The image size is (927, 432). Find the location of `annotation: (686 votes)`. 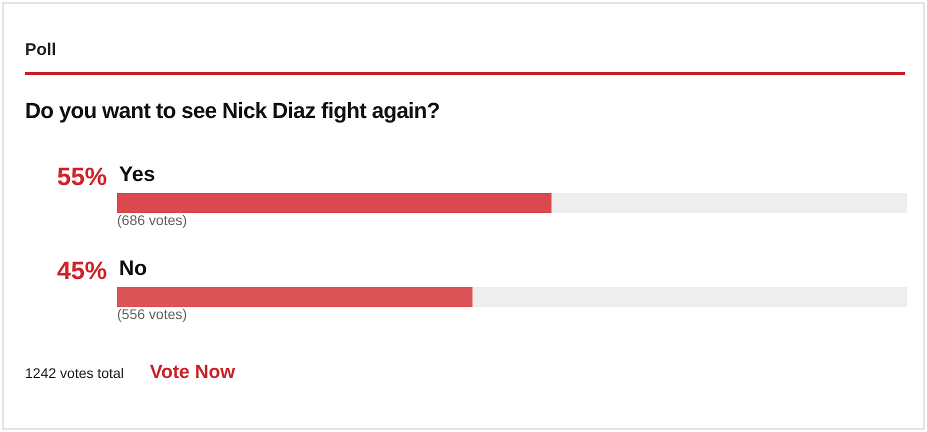

annotation: (686 votes) is located at coordinates (152, 220).